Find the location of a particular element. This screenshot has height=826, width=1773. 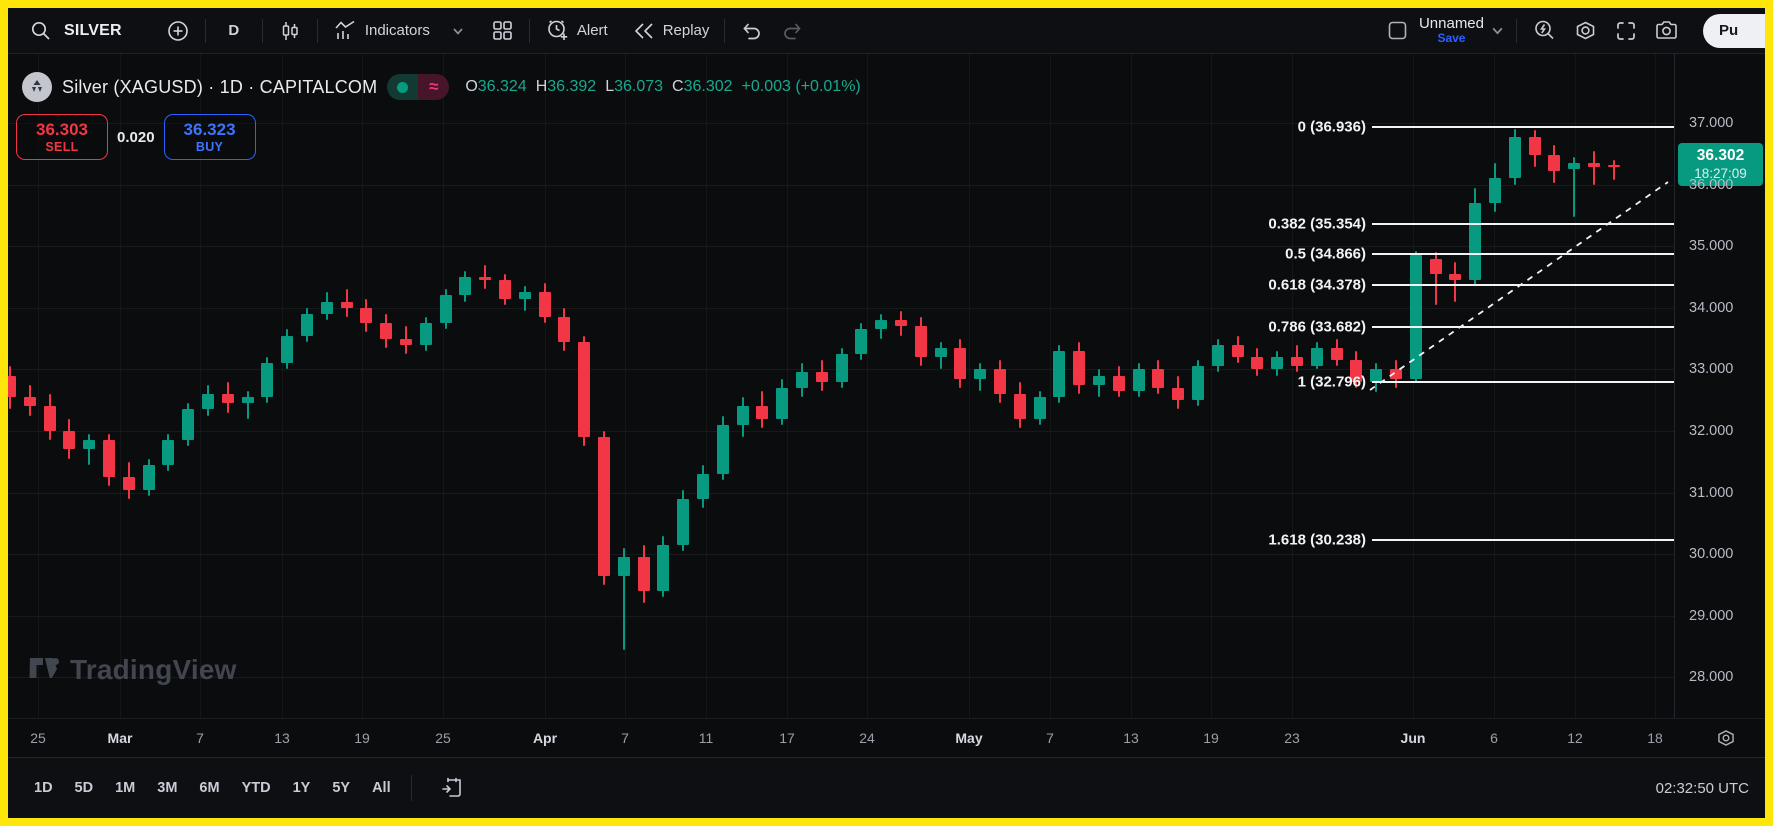

time-axis: 25 Mar 7 13 19 25 Apr 7 11 17 24 May 7 13 19 23 Jun 6 12 18 is located at coordinates (886, 737).